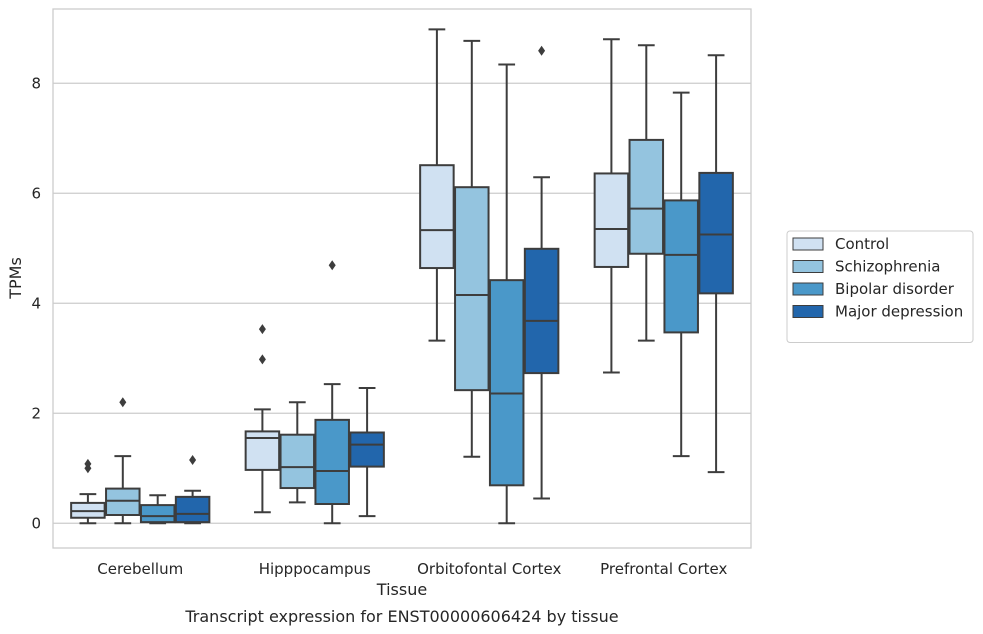 Image resolution: width=983 pixels, height=634 pixels. I want to click on y-tick-label: 6, so click(36, 193).